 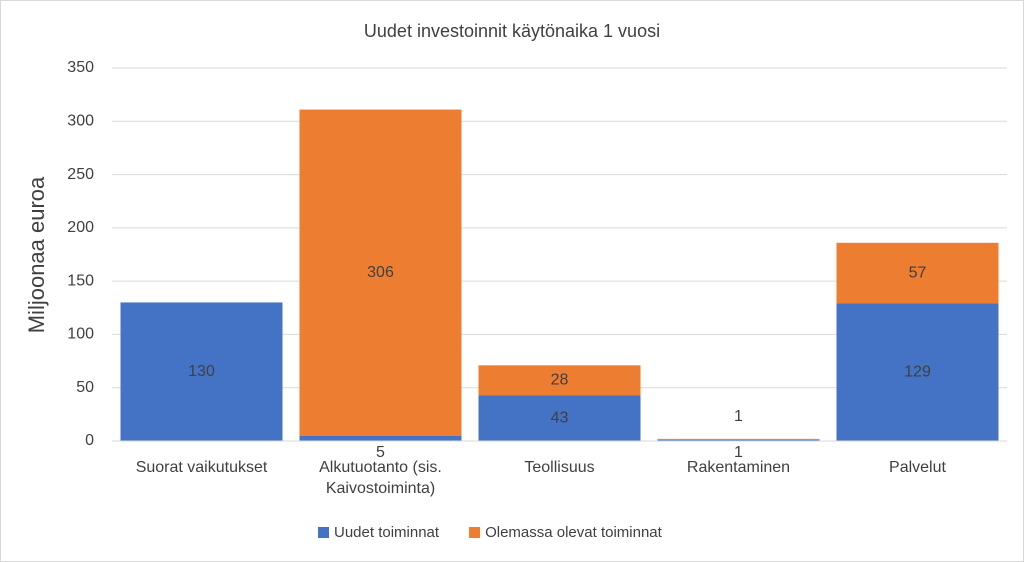 I want to click on x-tick-label: Teollisuus, so click(x=559, y=467).